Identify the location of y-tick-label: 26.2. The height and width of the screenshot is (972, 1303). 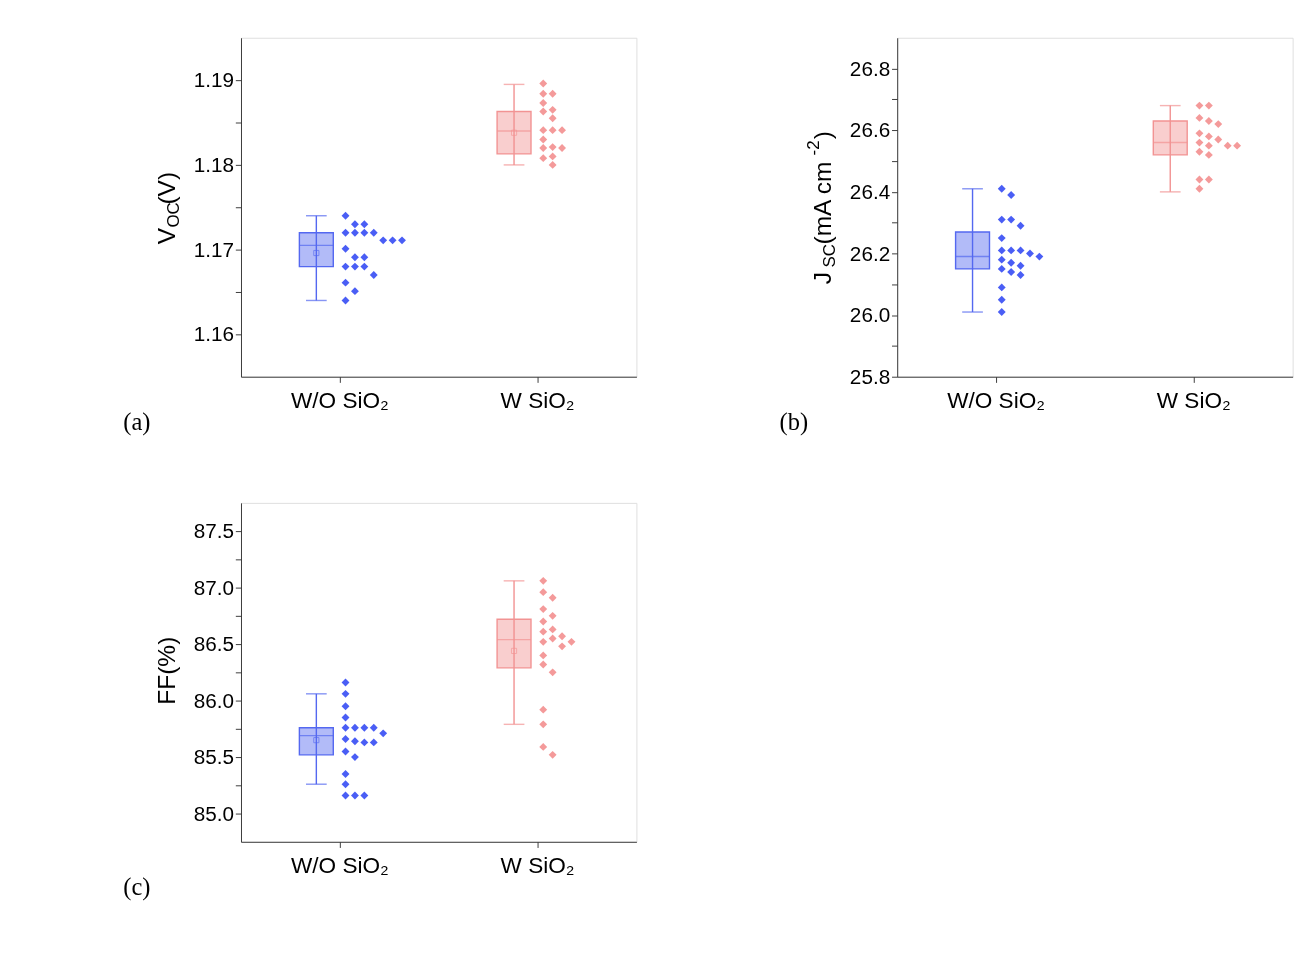
(870, 253).